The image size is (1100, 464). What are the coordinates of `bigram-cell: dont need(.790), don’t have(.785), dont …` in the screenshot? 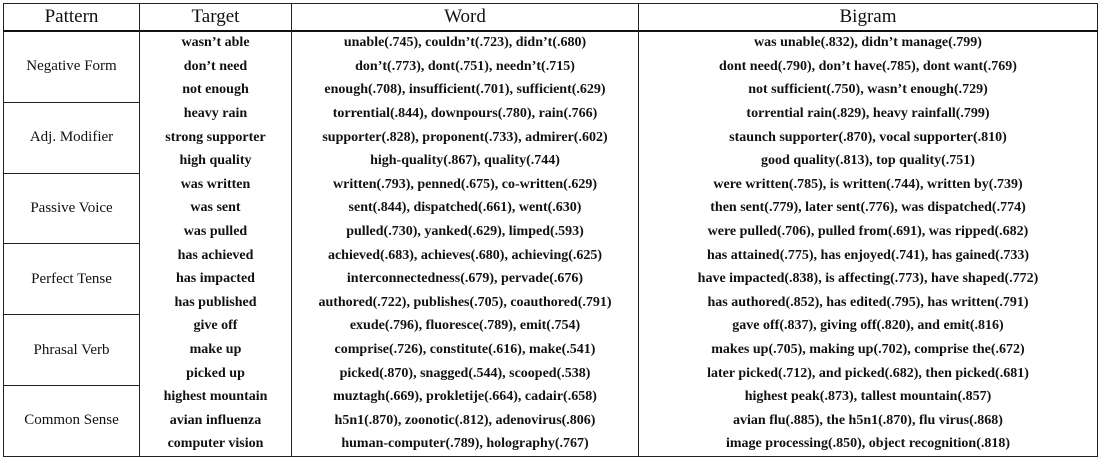 It's located at (868, 67).